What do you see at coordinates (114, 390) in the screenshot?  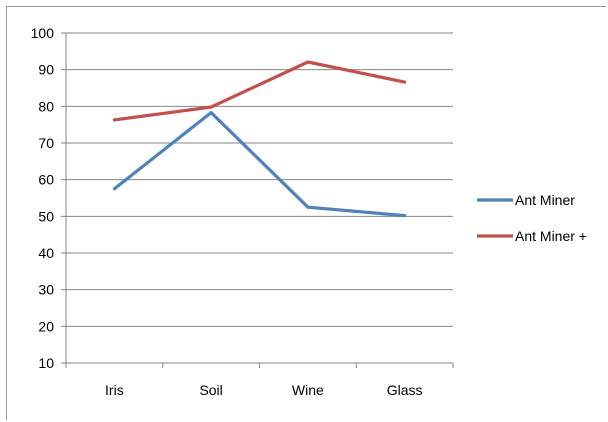 I see `x-tick-label-iris: Iris` at bounding box center [114, 390].